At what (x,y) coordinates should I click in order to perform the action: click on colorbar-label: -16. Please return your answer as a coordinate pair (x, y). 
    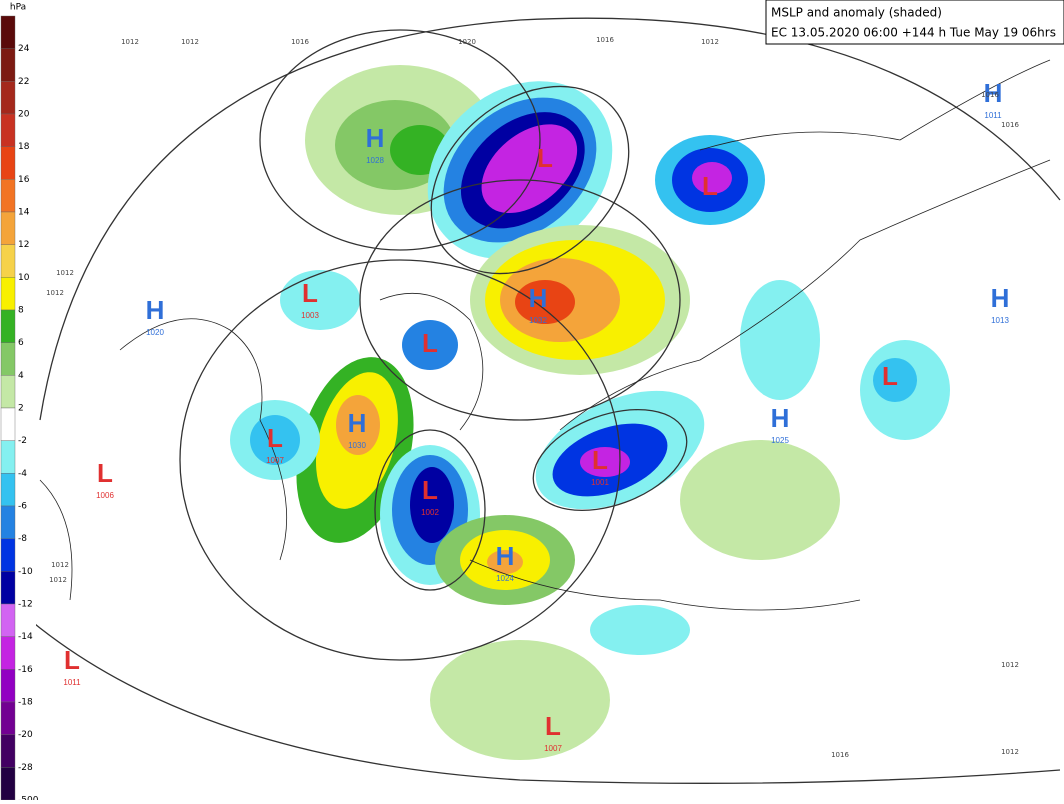
    Looking at the image, I should click on (25, 670).